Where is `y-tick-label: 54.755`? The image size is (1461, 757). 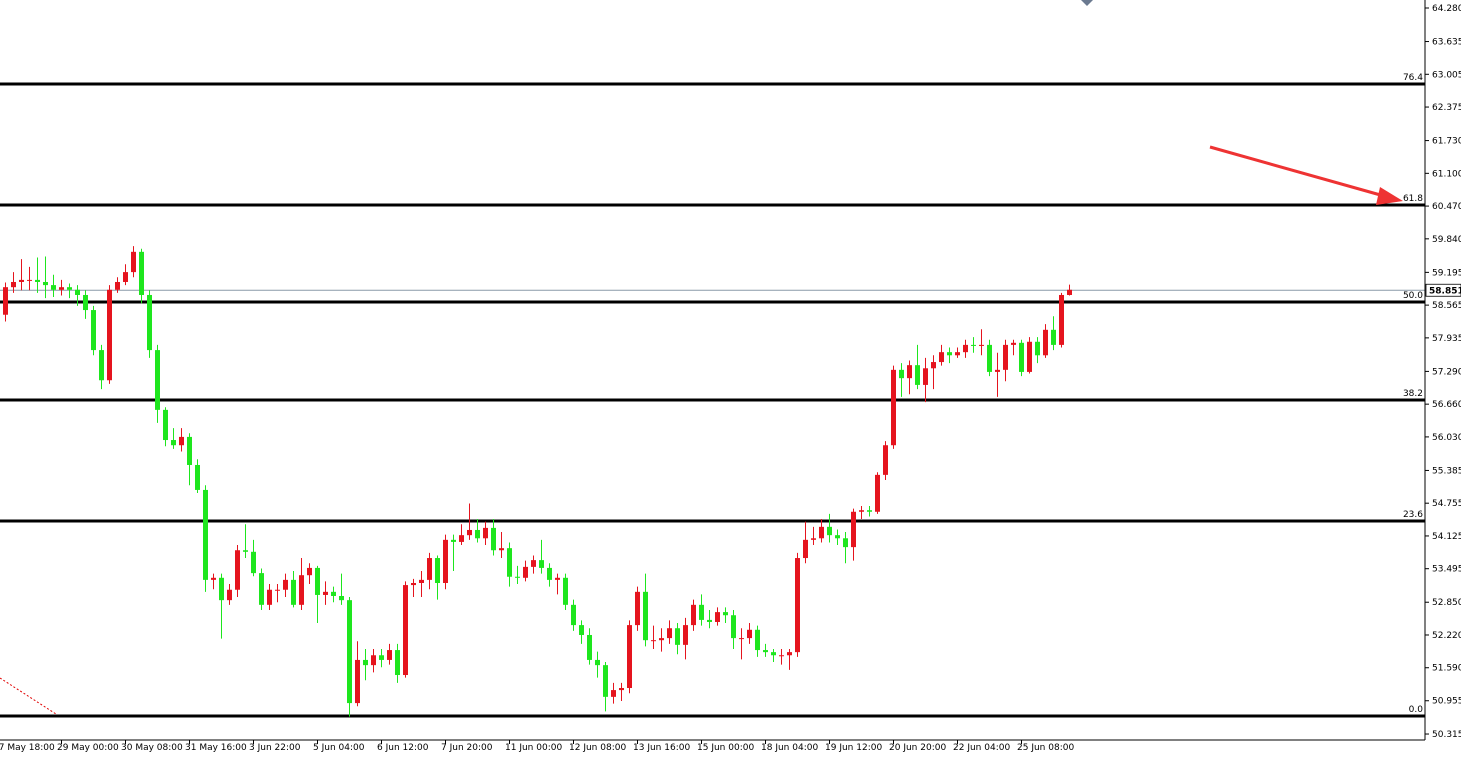
y-tick-label: 54.755 is located at coordinates (1446, 504).